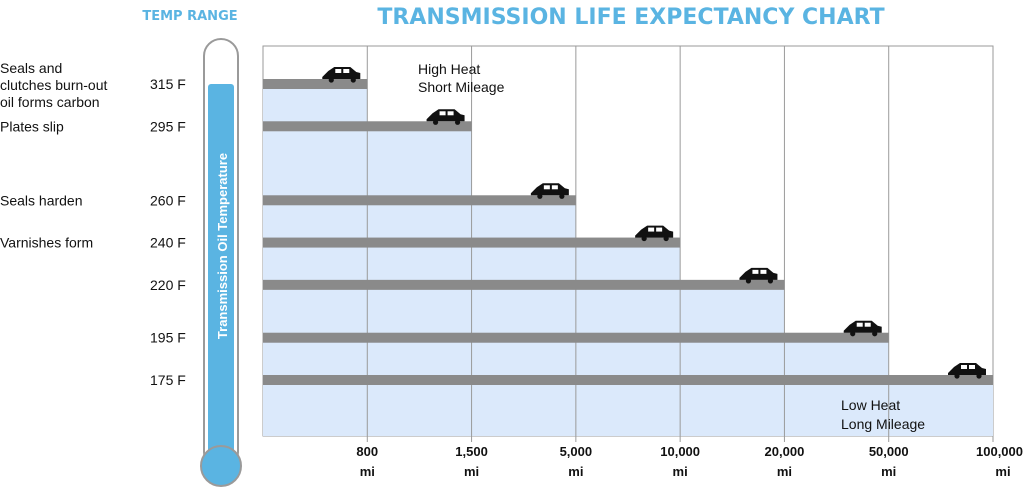  Describe the element at coordinates (870, 405) in the screenshot. I see `low-heat-line-1: Low Heat` at that location.